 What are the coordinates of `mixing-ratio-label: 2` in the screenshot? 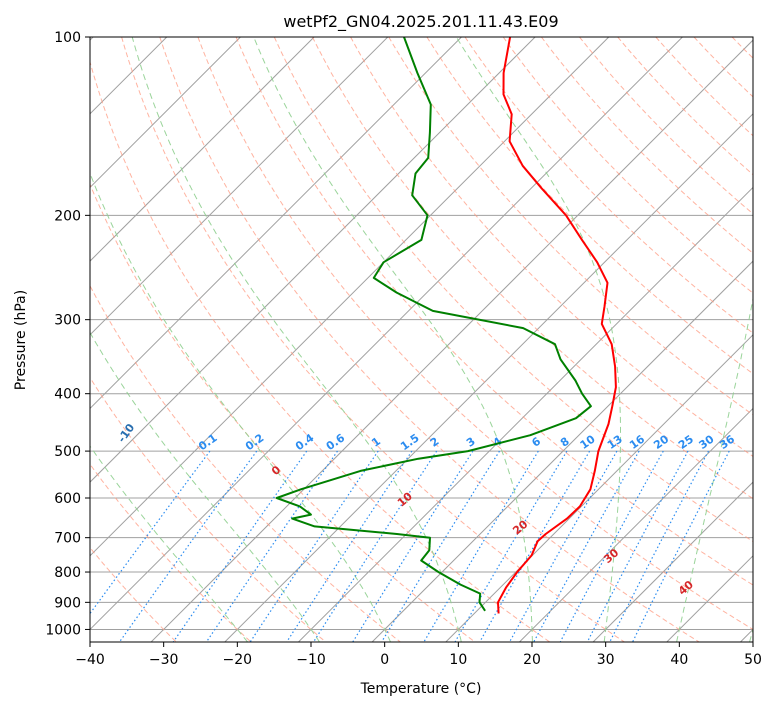 It's located at (435, 442).